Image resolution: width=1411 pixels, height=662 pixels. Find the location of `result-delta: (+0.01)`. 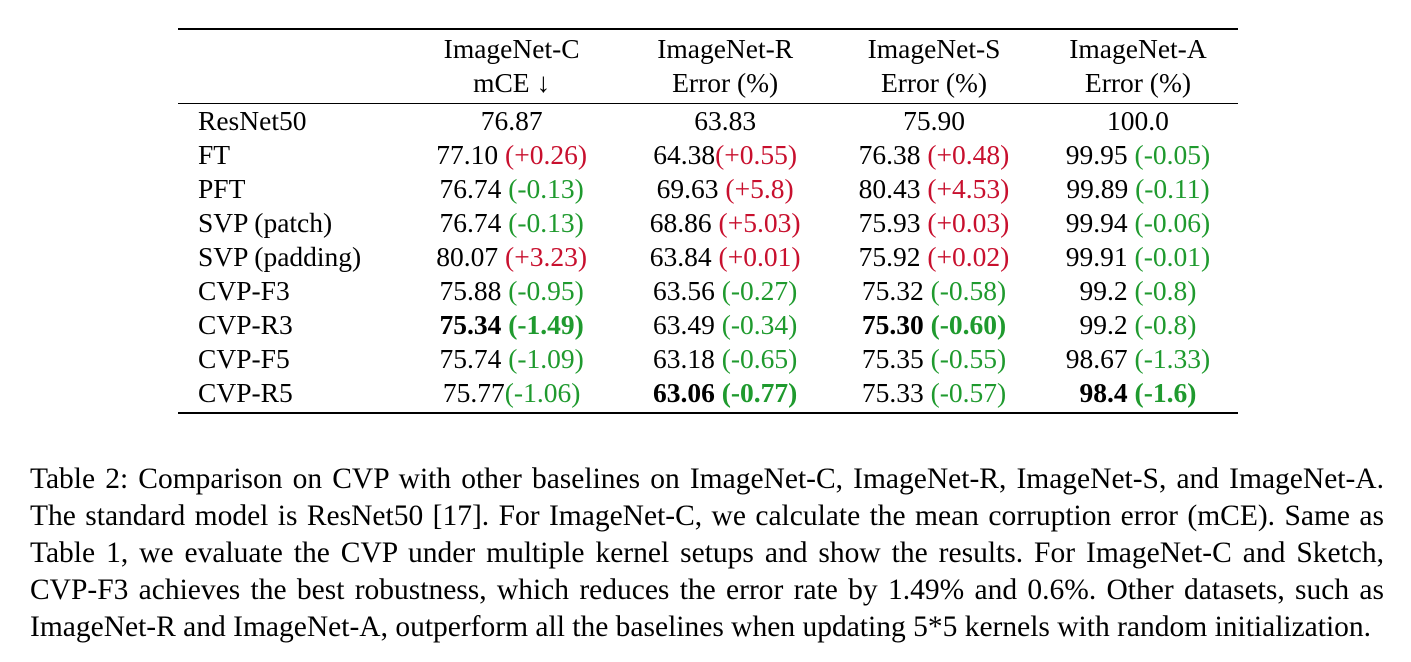

result-delta: (+0.01) is located at coordinates (759, 256).